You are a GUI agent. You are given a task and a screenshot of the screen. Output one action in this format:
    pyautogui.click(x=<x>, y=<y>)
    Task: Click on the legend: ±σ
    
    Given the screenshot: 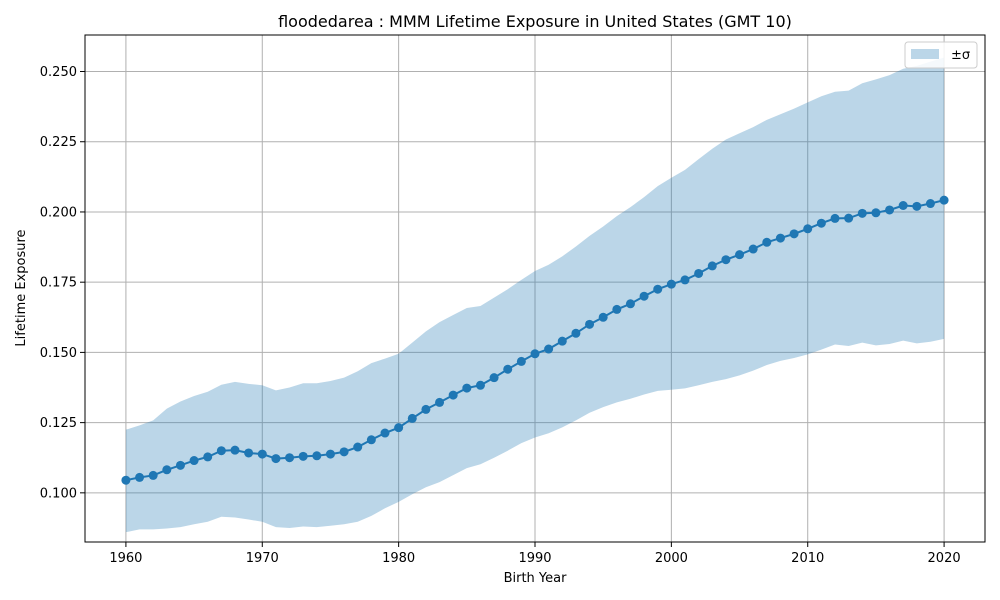 What is the action you would take?
    pyautogui.click(x=941, y=55)
    